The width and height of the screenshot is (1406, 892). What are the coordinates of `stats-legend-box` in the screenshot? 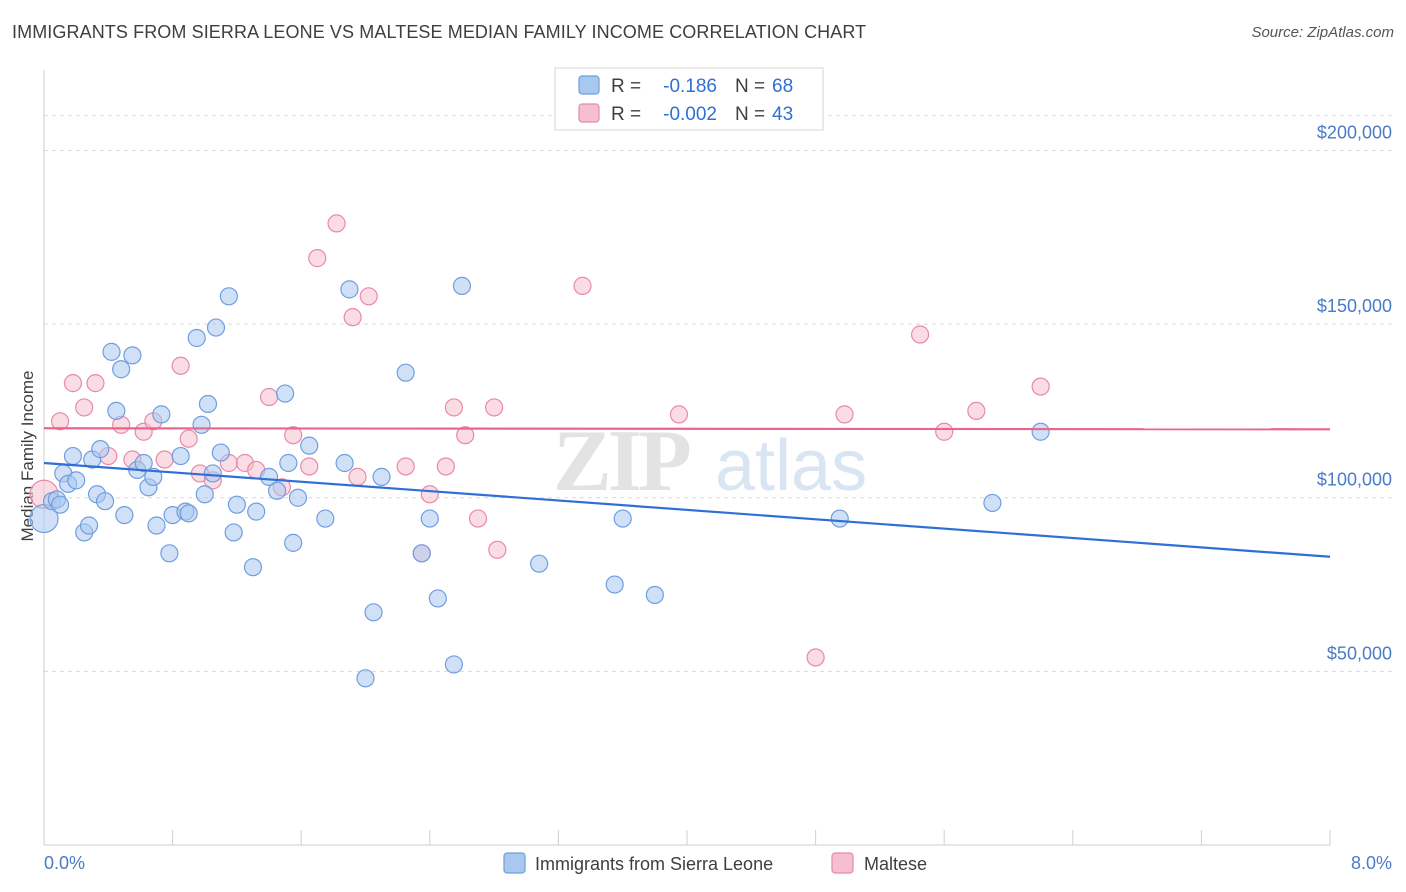 It's located at (689, 99).